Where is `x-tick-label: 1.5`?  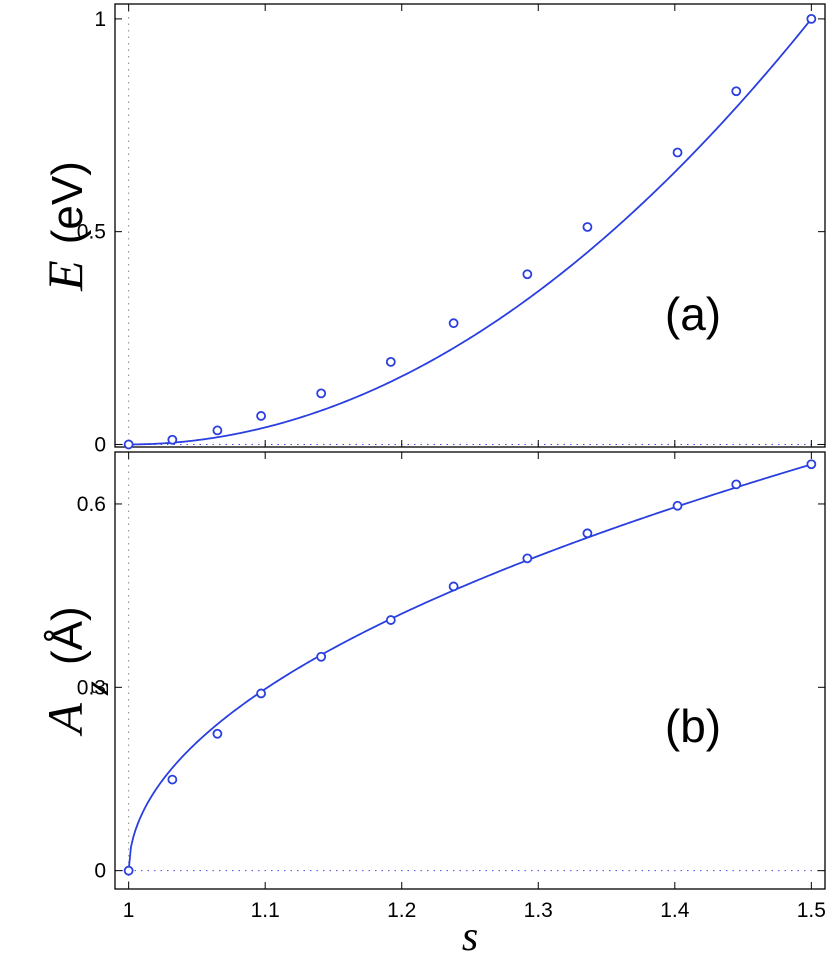 x-tick-label: 1.5 is located at coordinates (811, 910).